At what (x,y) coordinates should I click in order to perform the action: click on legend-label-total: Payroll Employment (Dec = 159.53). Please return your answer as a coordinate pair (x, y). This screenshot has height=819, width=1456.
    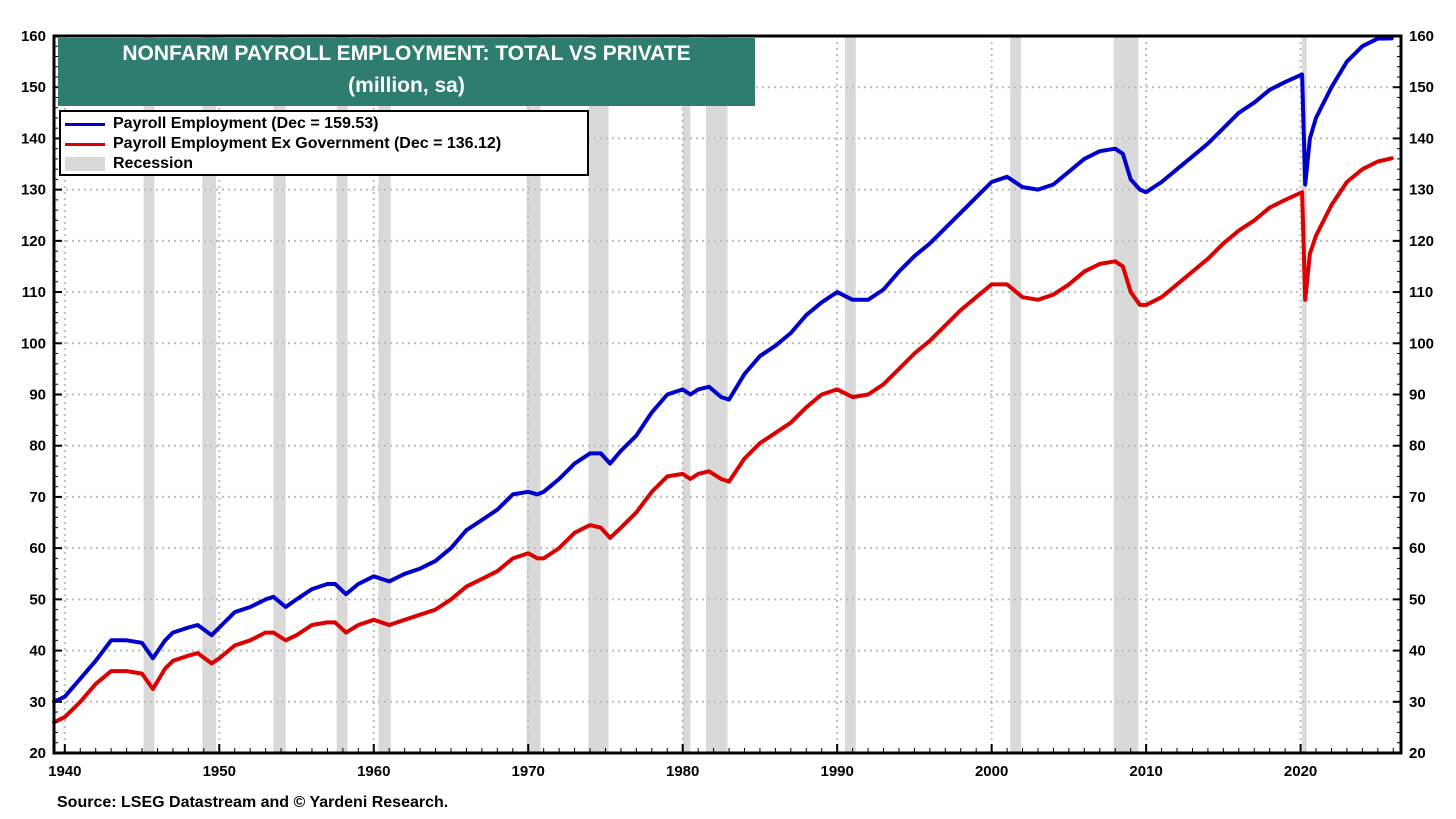
    Looking at the image, I should click on (246, 123).